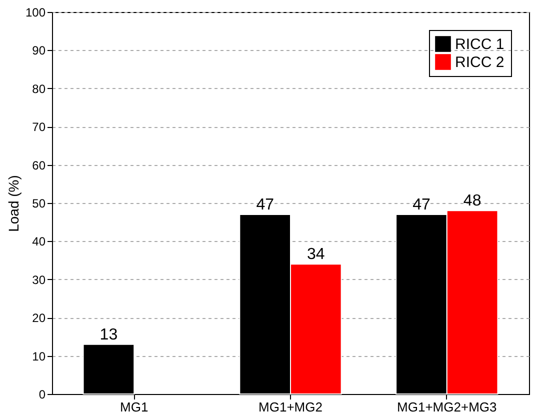 This screenshot has width=535, height=420. What do you see at coordinates (479, 62) in the screenshot?
I see `legend-label: RICC 2` at bounding box center [479, 62].